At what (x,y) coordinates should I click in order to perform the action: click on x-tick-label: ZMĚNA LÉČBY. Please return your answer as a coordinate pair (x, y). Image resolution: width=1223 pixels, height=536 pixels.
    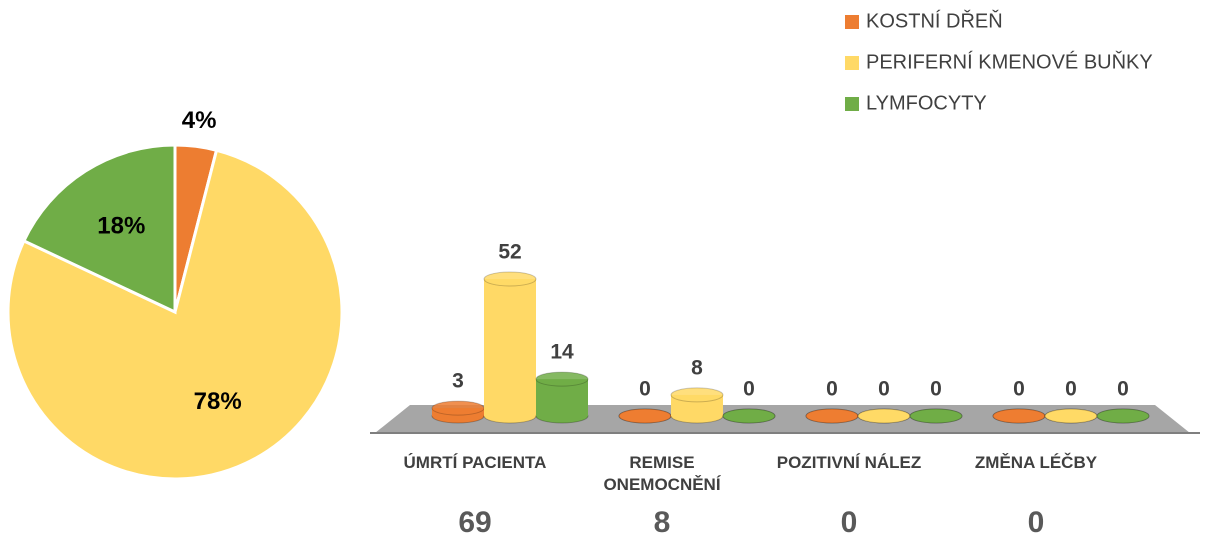
    Looking at the image, I should click on (1036, 462).